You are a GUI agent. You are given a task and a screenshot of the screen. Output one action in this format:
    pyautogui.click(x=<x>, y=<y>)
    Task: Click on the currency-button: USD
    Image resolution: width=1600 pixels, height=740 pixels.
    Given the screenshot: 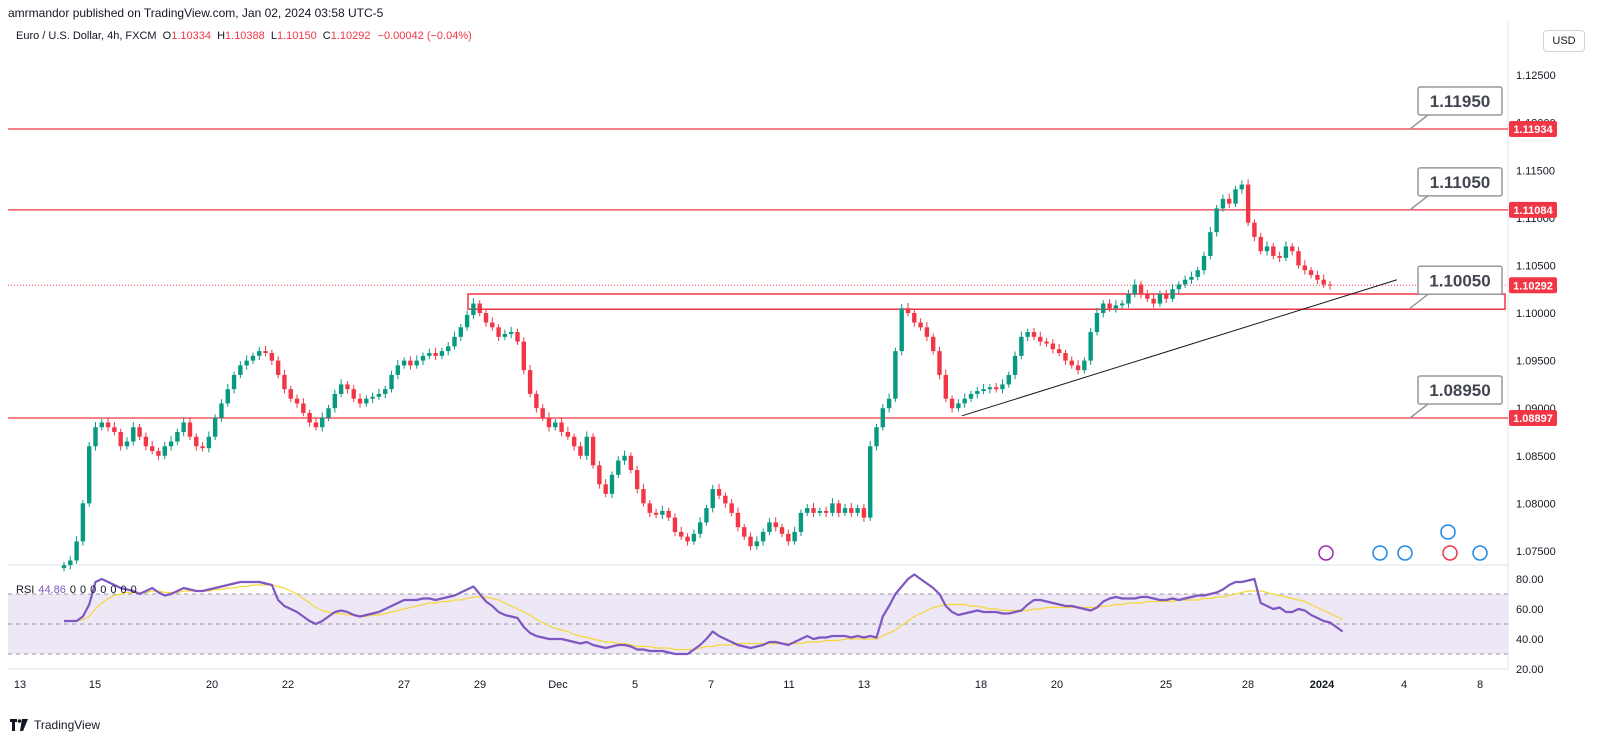 What is the action you would take?
    pyautogui.click(x=1564, y=41)
    